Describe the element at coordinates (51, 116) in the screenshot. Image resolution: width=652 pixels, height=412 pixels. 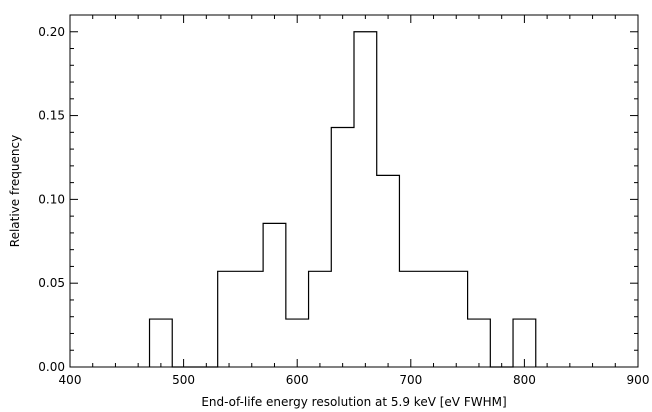
I see `y-tick-label: 0.15` at that location.